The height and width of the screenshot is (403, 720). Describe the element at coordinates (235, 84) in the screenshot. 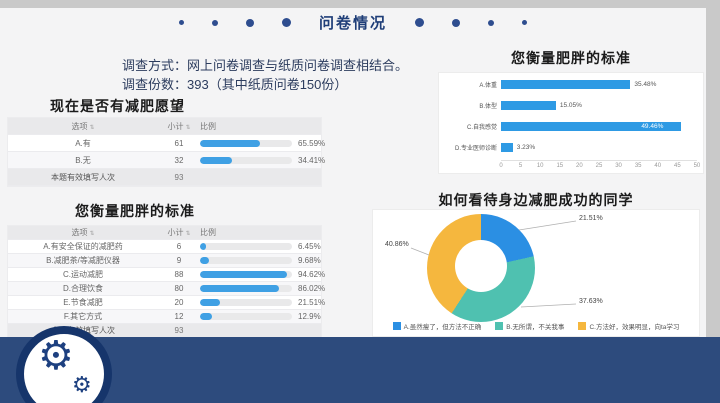

I see `survey-count-line: 调查份数：393（其中纸质问卷150份）` at that location.